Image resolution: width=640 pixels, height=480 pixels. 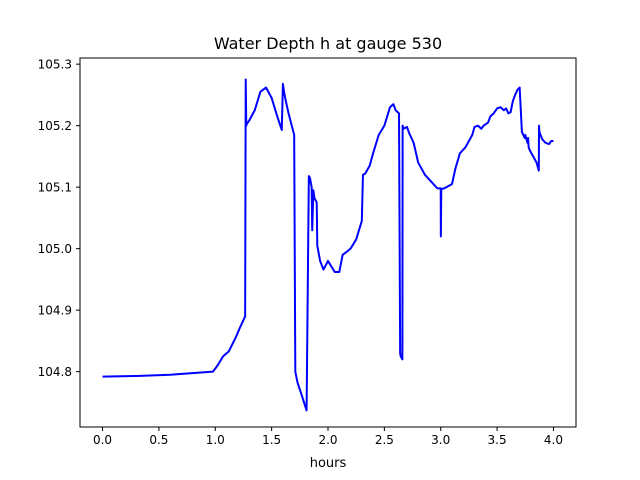 I want to click on y-tick-label: 104.9, so click(x=55, y=311).